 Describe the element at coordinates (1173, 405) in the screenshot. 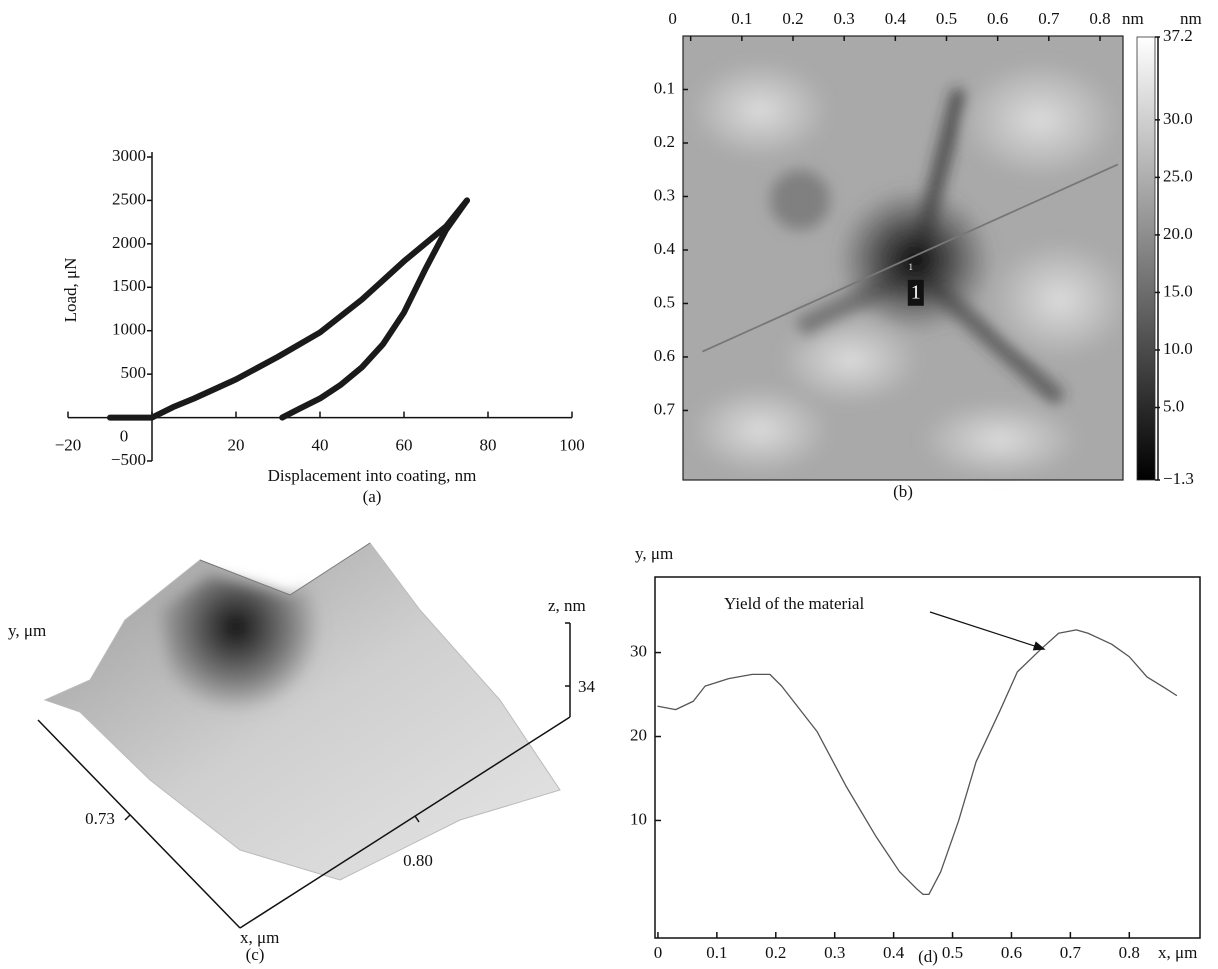

I see `colorbar-tick-label: 5.0` at that location.